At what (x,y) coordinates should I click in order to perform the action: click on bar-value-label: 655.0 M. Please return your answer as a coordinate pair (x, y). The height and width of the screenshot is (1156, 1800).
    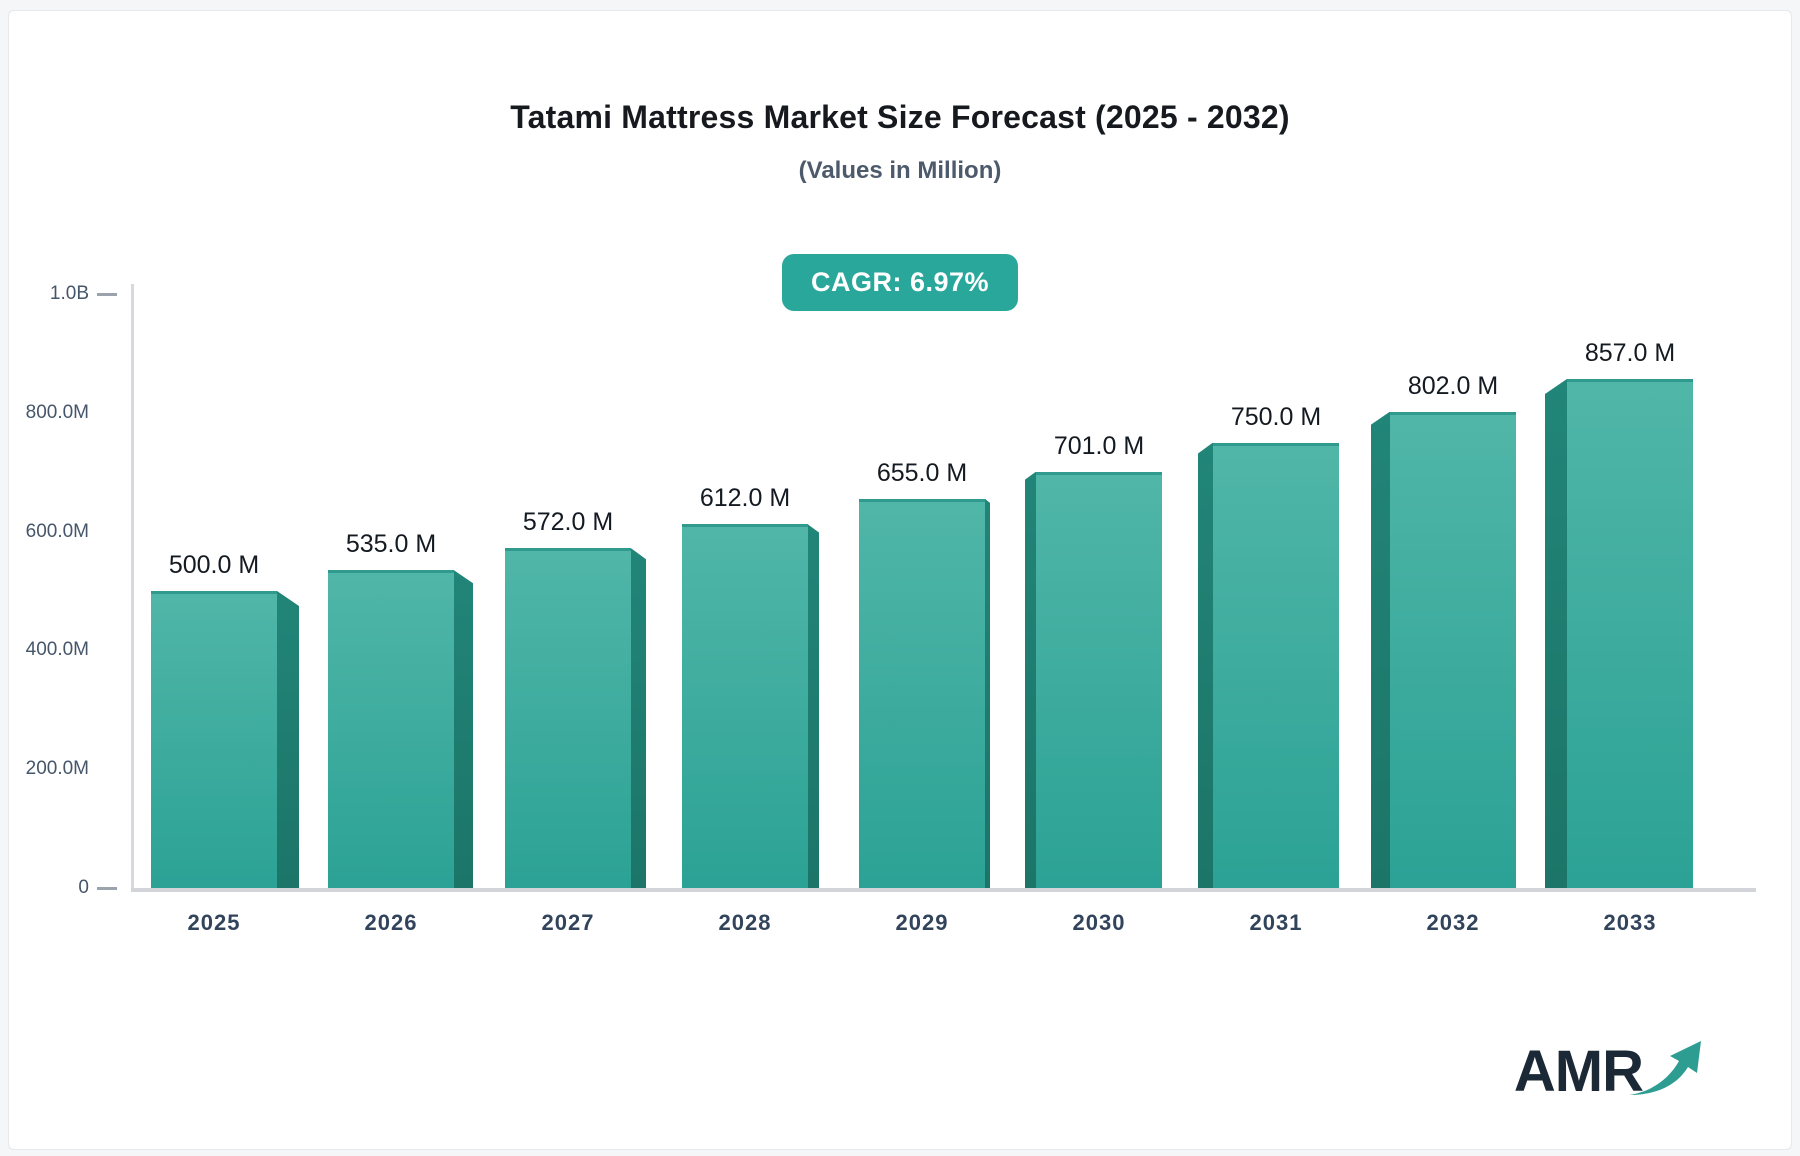
    Looking at the image, I should click on (922, 472).